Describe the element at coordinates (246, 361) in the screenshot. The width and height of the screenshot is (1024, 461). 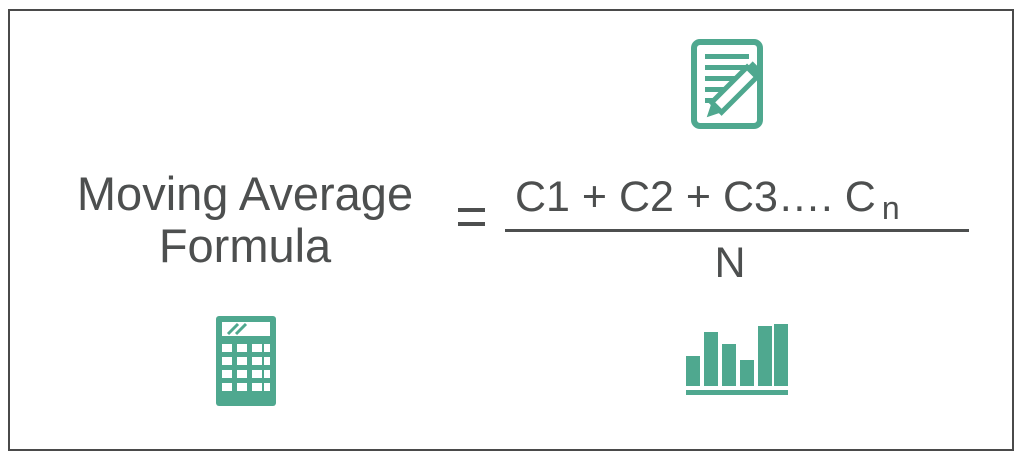
I see `calculator-icon` at that location.